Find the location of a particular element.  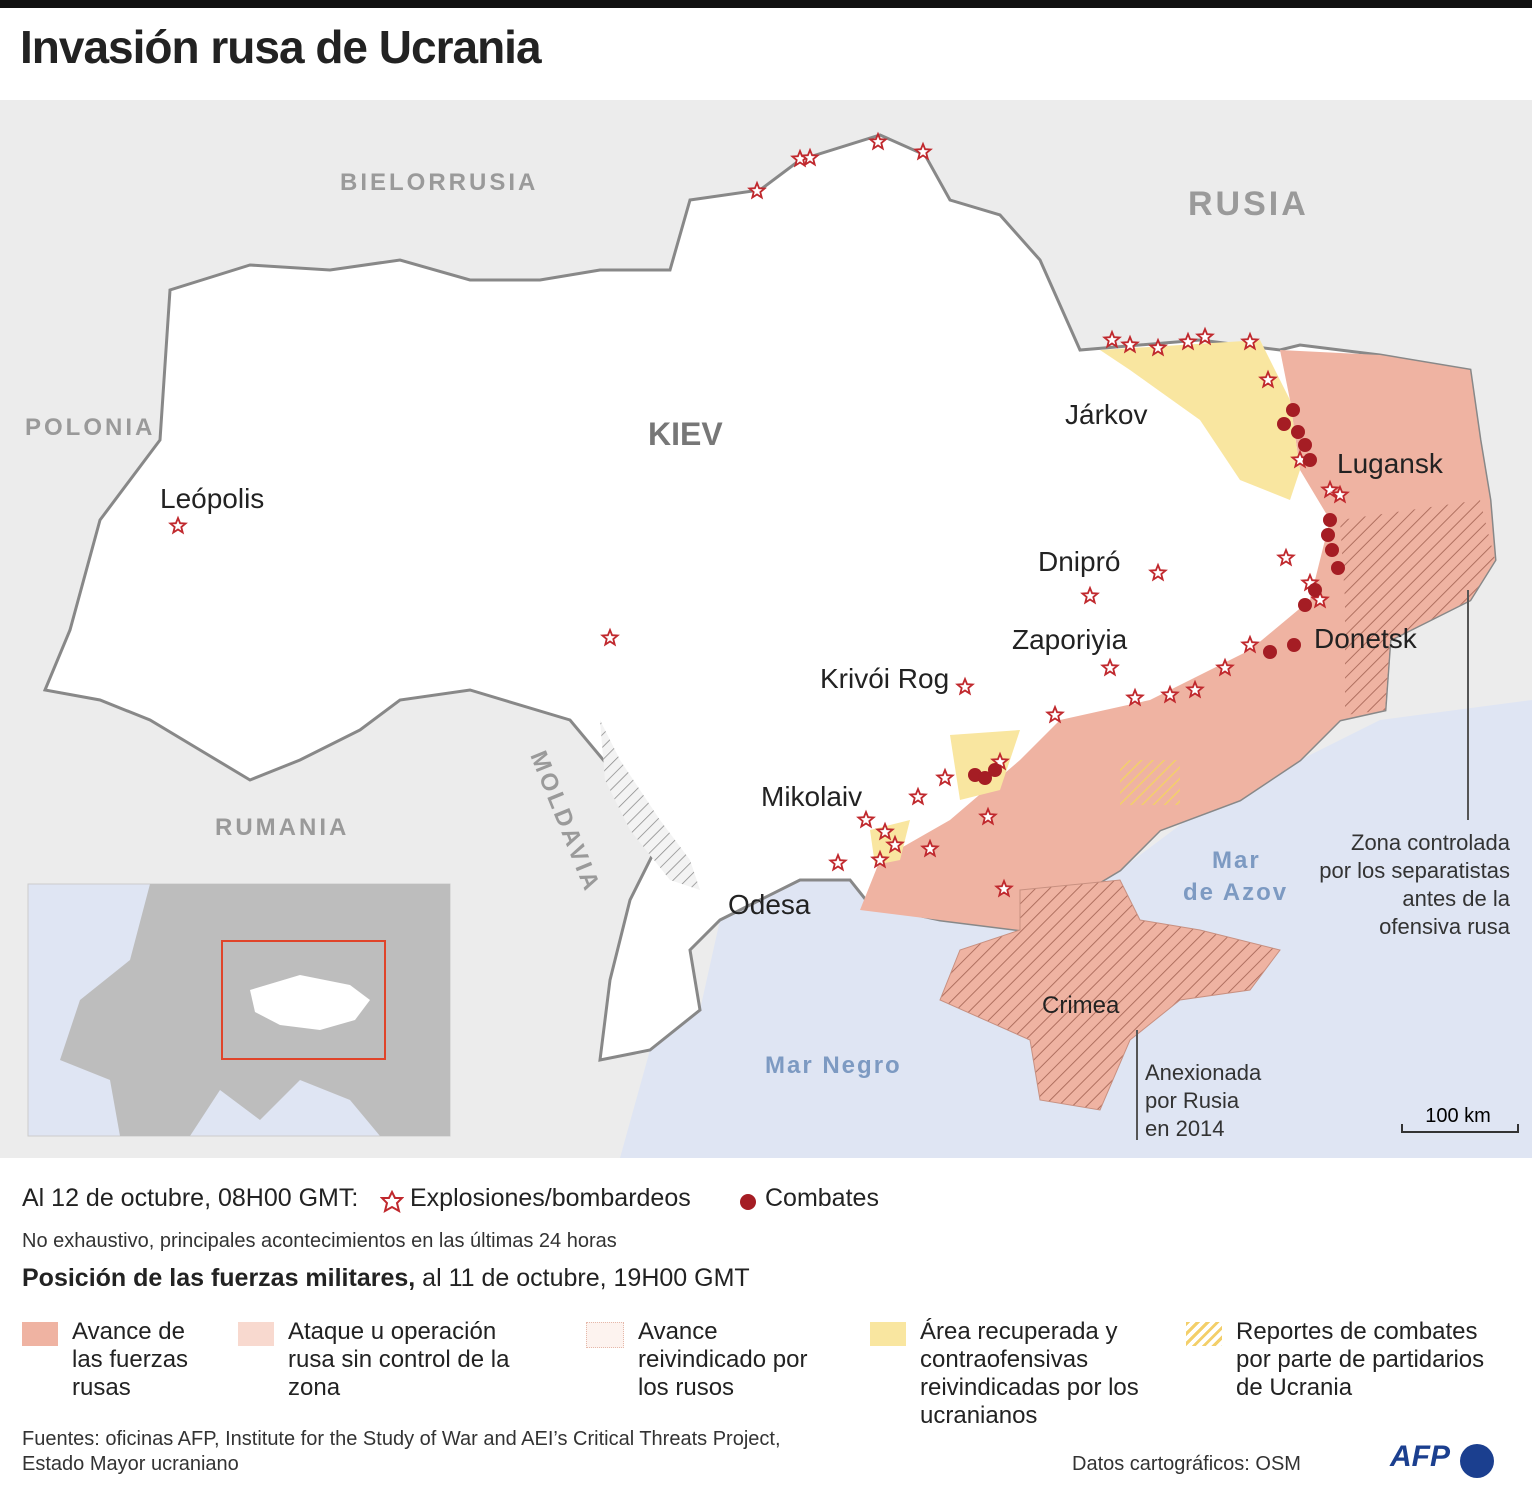

city-label: Mikolaiv is located at coordinates (811, 796).